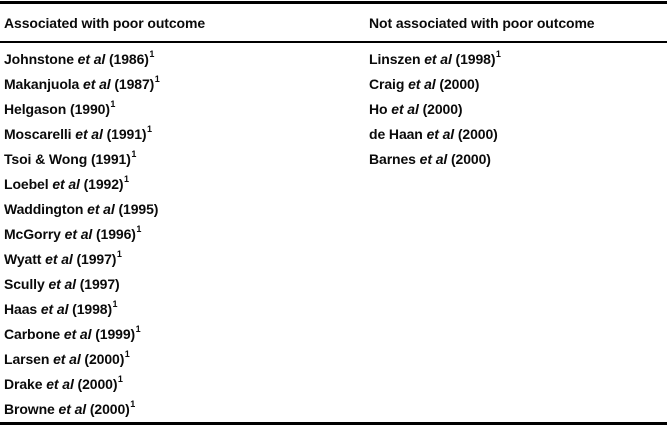  I want to click on citation-author: Browne, so click(31, 408).